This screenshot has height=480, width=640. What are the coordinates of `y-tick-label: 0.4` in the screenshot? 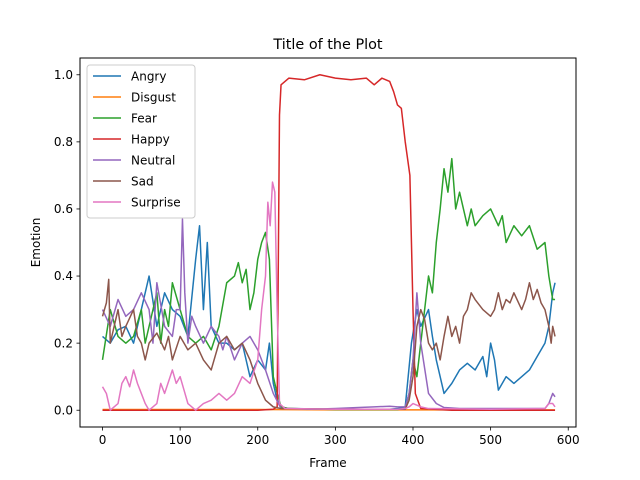 It's located at (63, 276).